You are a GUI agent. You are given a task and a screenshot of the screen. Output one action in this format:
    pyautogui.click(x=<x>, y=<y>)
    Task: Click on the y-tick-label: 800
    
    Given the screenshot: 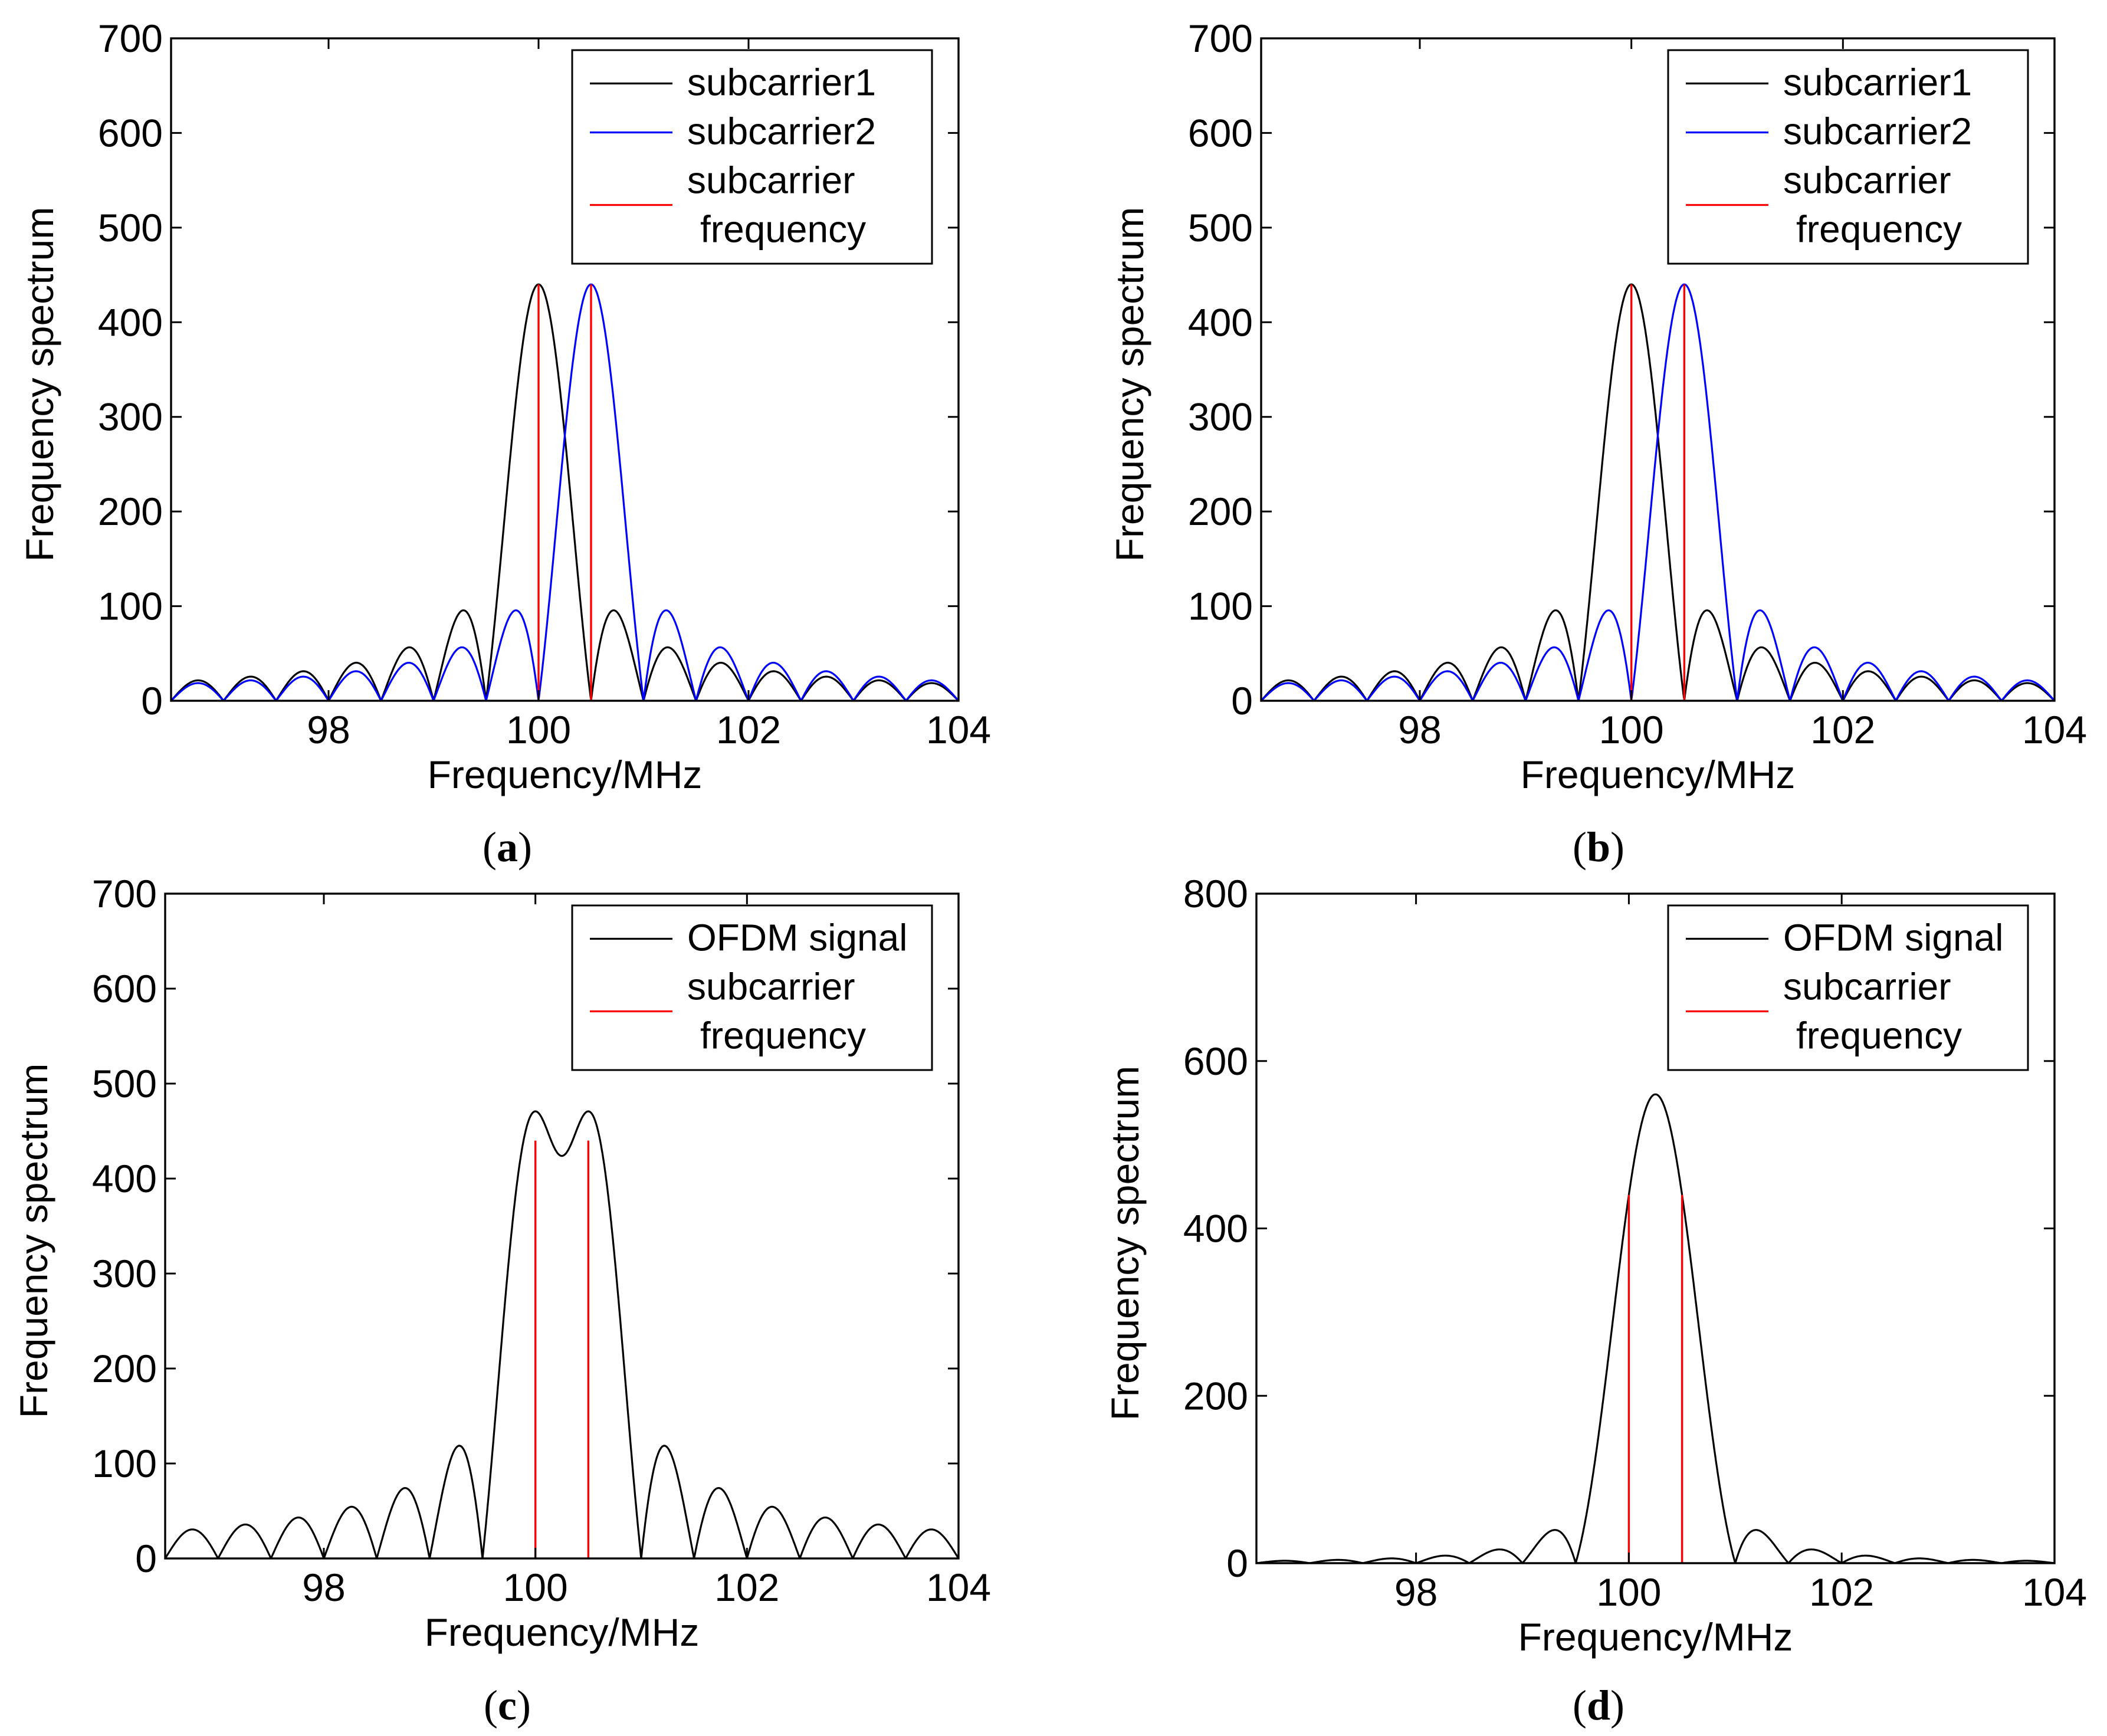 What is the action you would take?
    pyautogui.click(x=1215, y=893)
    